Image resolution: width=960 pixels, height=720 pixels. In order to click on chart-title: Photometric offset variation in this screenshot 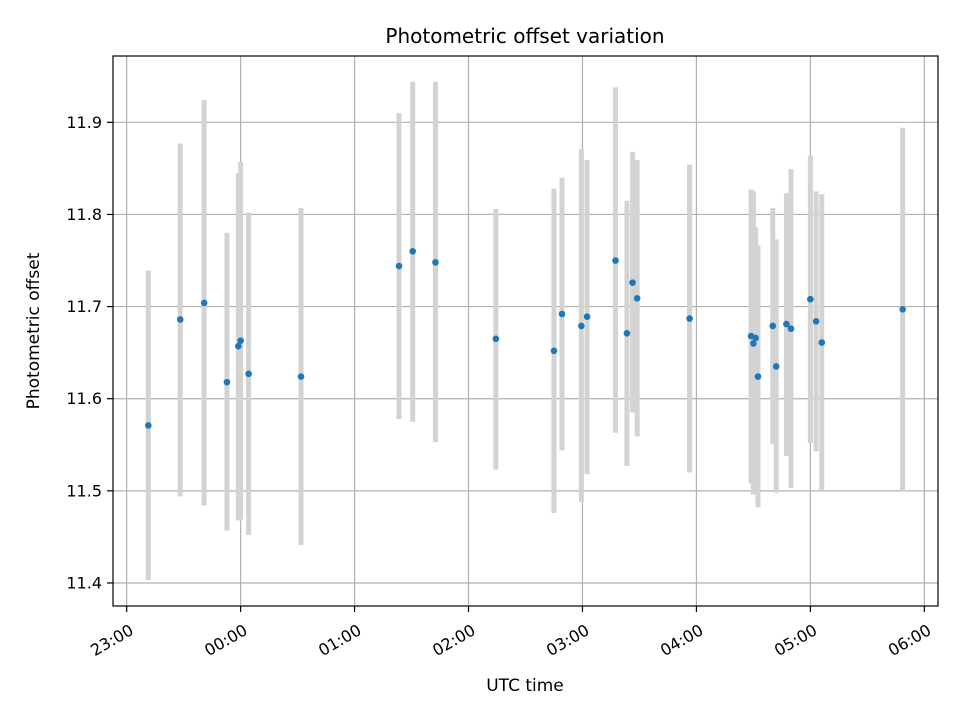, I will do `click(524, 36)`.